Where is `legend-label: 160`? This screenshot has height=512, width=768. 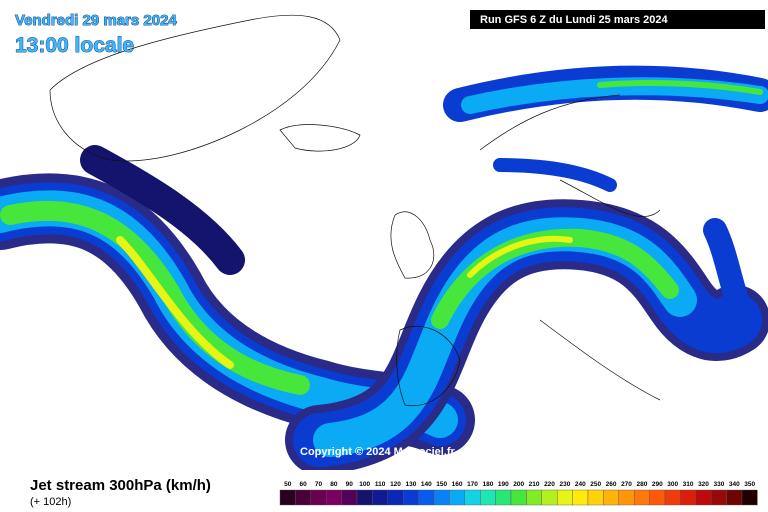
legend-label: 160 is located at coordinates (457, 484).